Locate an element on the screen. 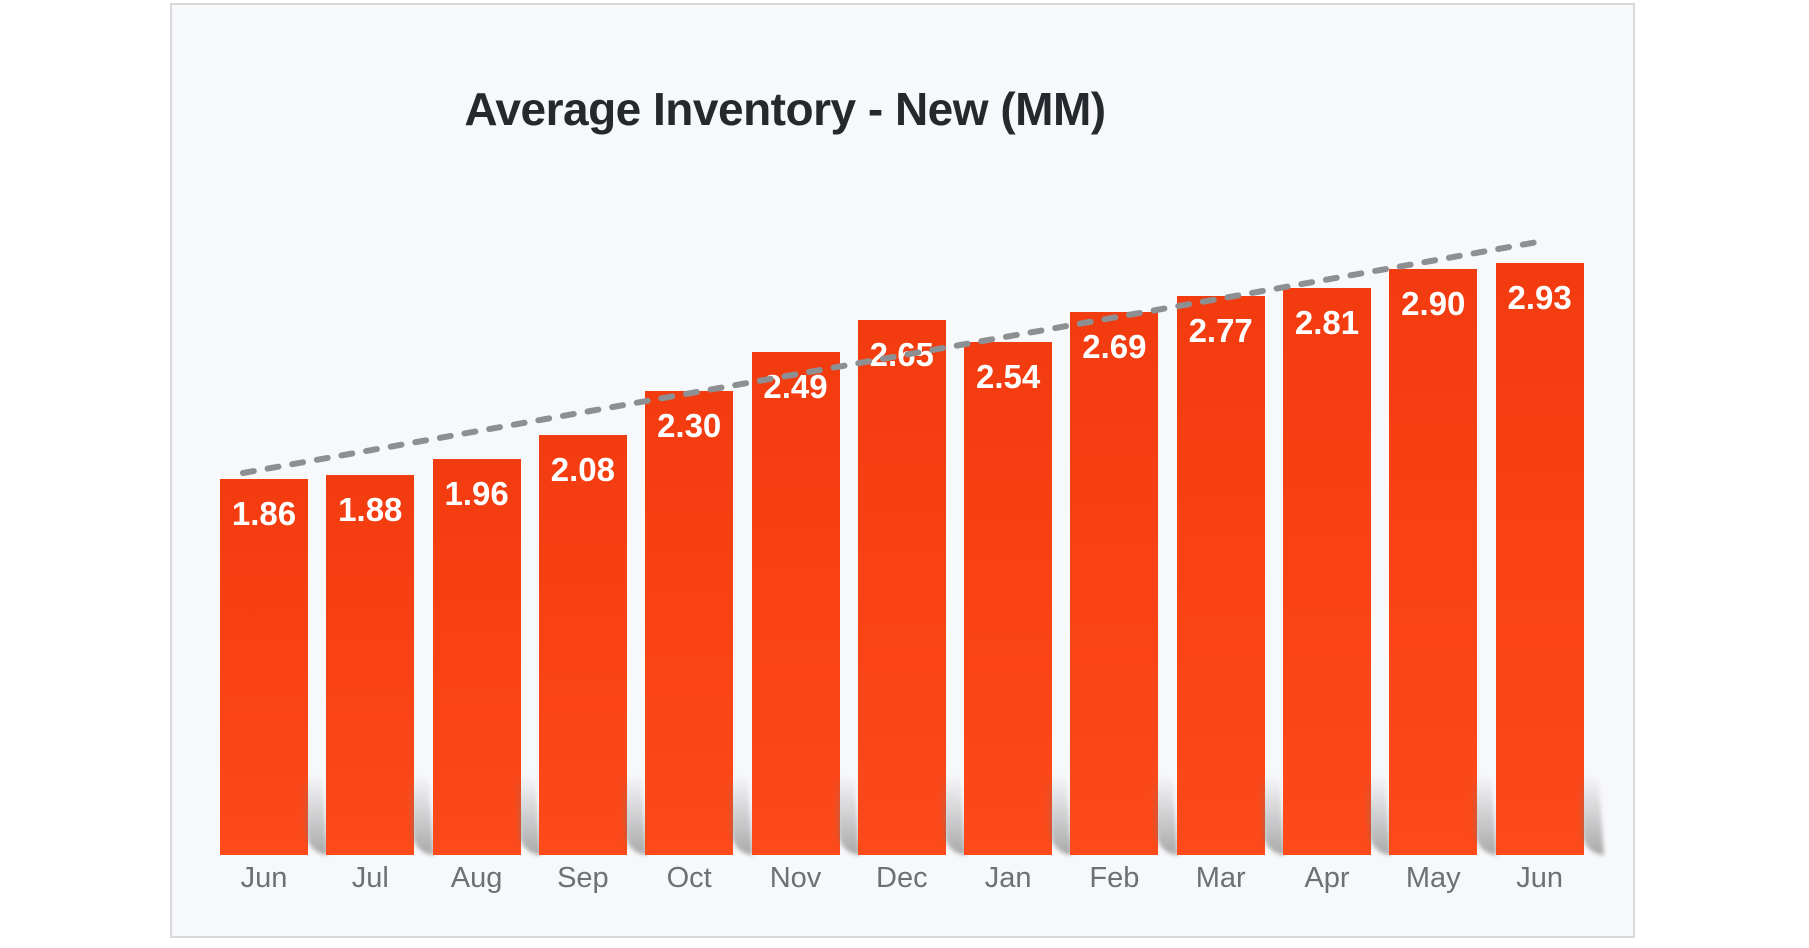  bar-value-label: 2.77 is located at coordinates (1220, 330).